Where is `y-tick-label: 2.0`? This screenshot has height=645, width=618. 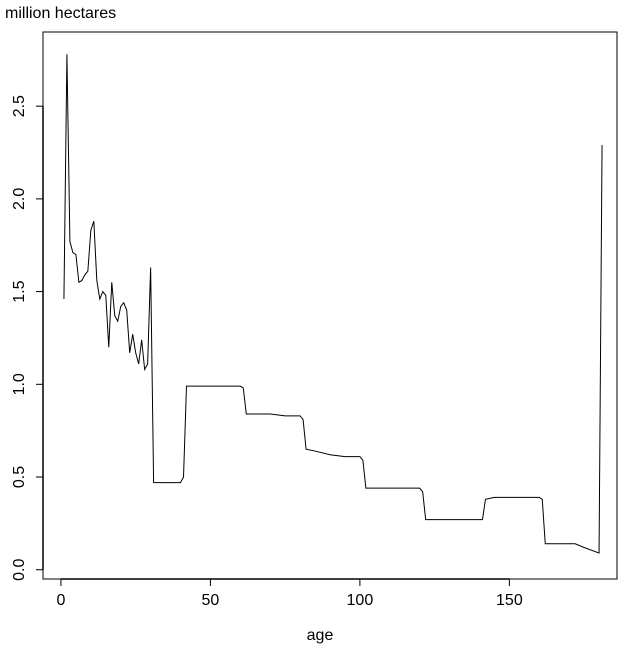 y-tick-label: 2.0 is located at coordinates (19, 199).